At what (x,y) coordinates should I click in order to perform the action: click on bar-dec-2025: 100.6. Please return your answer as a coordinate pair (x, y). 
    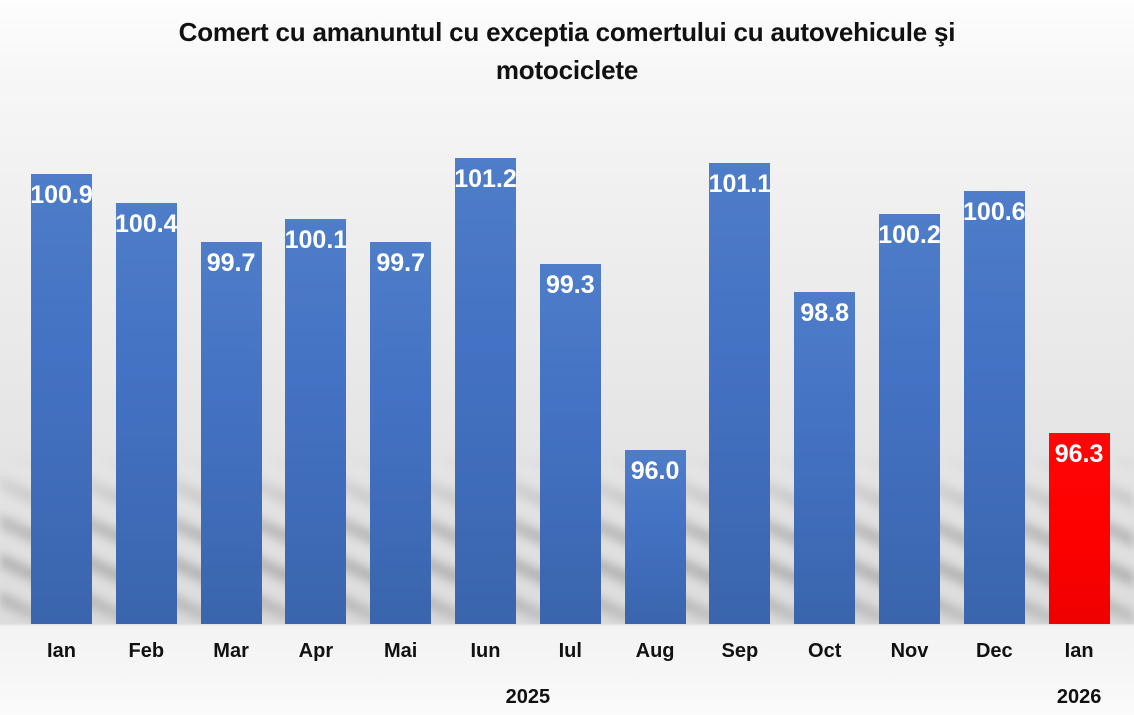
    Looking at the image, I should click on (994, 407).